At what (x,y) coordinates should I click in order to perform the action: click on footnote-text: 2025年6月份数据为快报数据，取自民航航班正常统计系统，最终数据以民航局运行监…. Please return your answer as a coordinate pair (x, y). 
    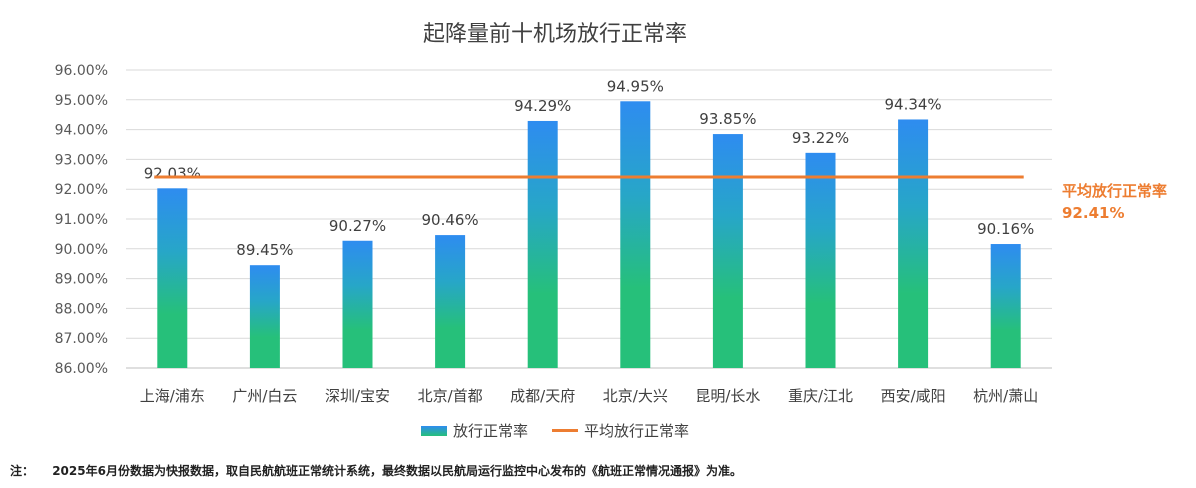
    Looking at the image, I should click on (397, 471).